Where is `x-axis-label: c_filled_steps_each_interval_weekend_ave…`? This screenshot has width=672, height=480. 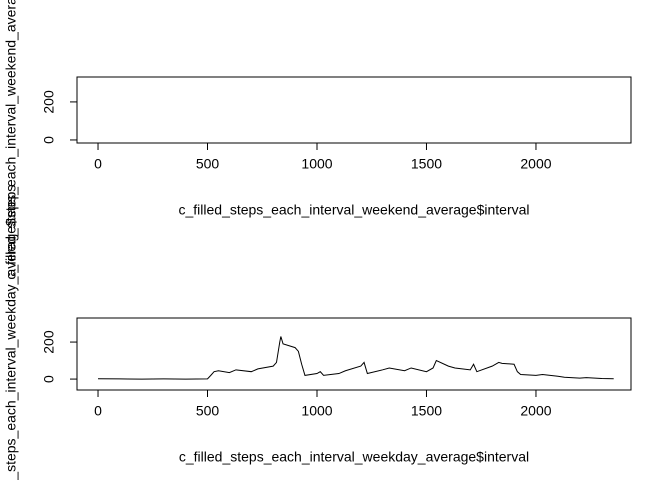
x-axis-label: c_filled_steps_each_interval_weekend_ave… is located at coordinates (353, 210).